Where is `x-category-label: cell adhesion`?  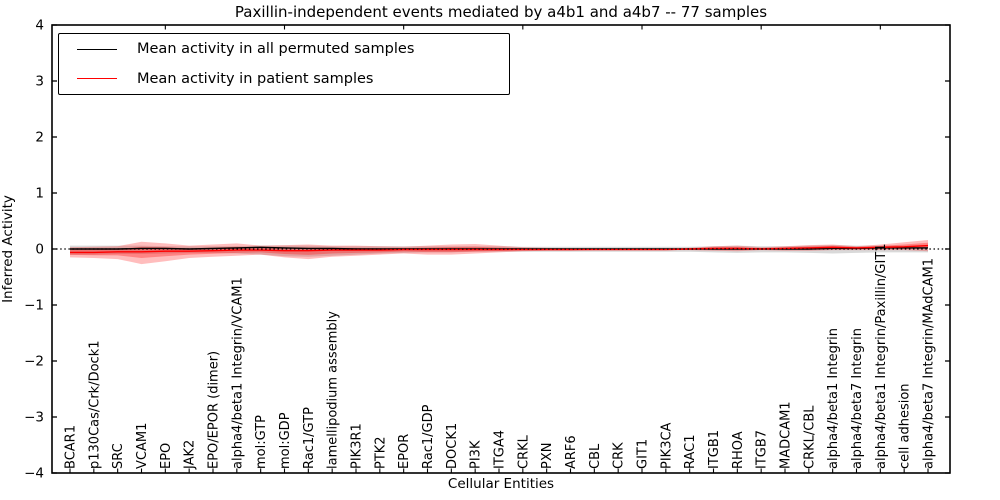 x-category-label: cell adhesion is located at coordinates (905, 426).